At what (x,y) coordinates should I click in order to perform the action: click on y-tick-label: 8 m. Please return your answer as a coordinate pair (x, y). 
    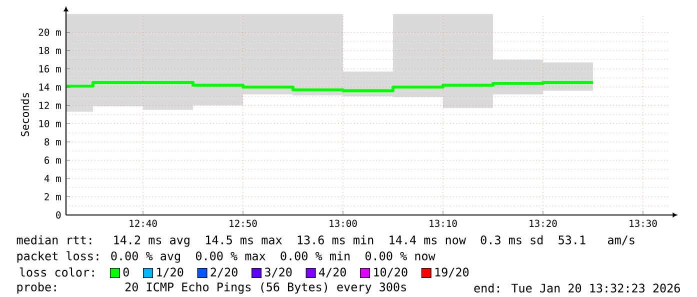
    Looking at the image, I should click on (52, 142).